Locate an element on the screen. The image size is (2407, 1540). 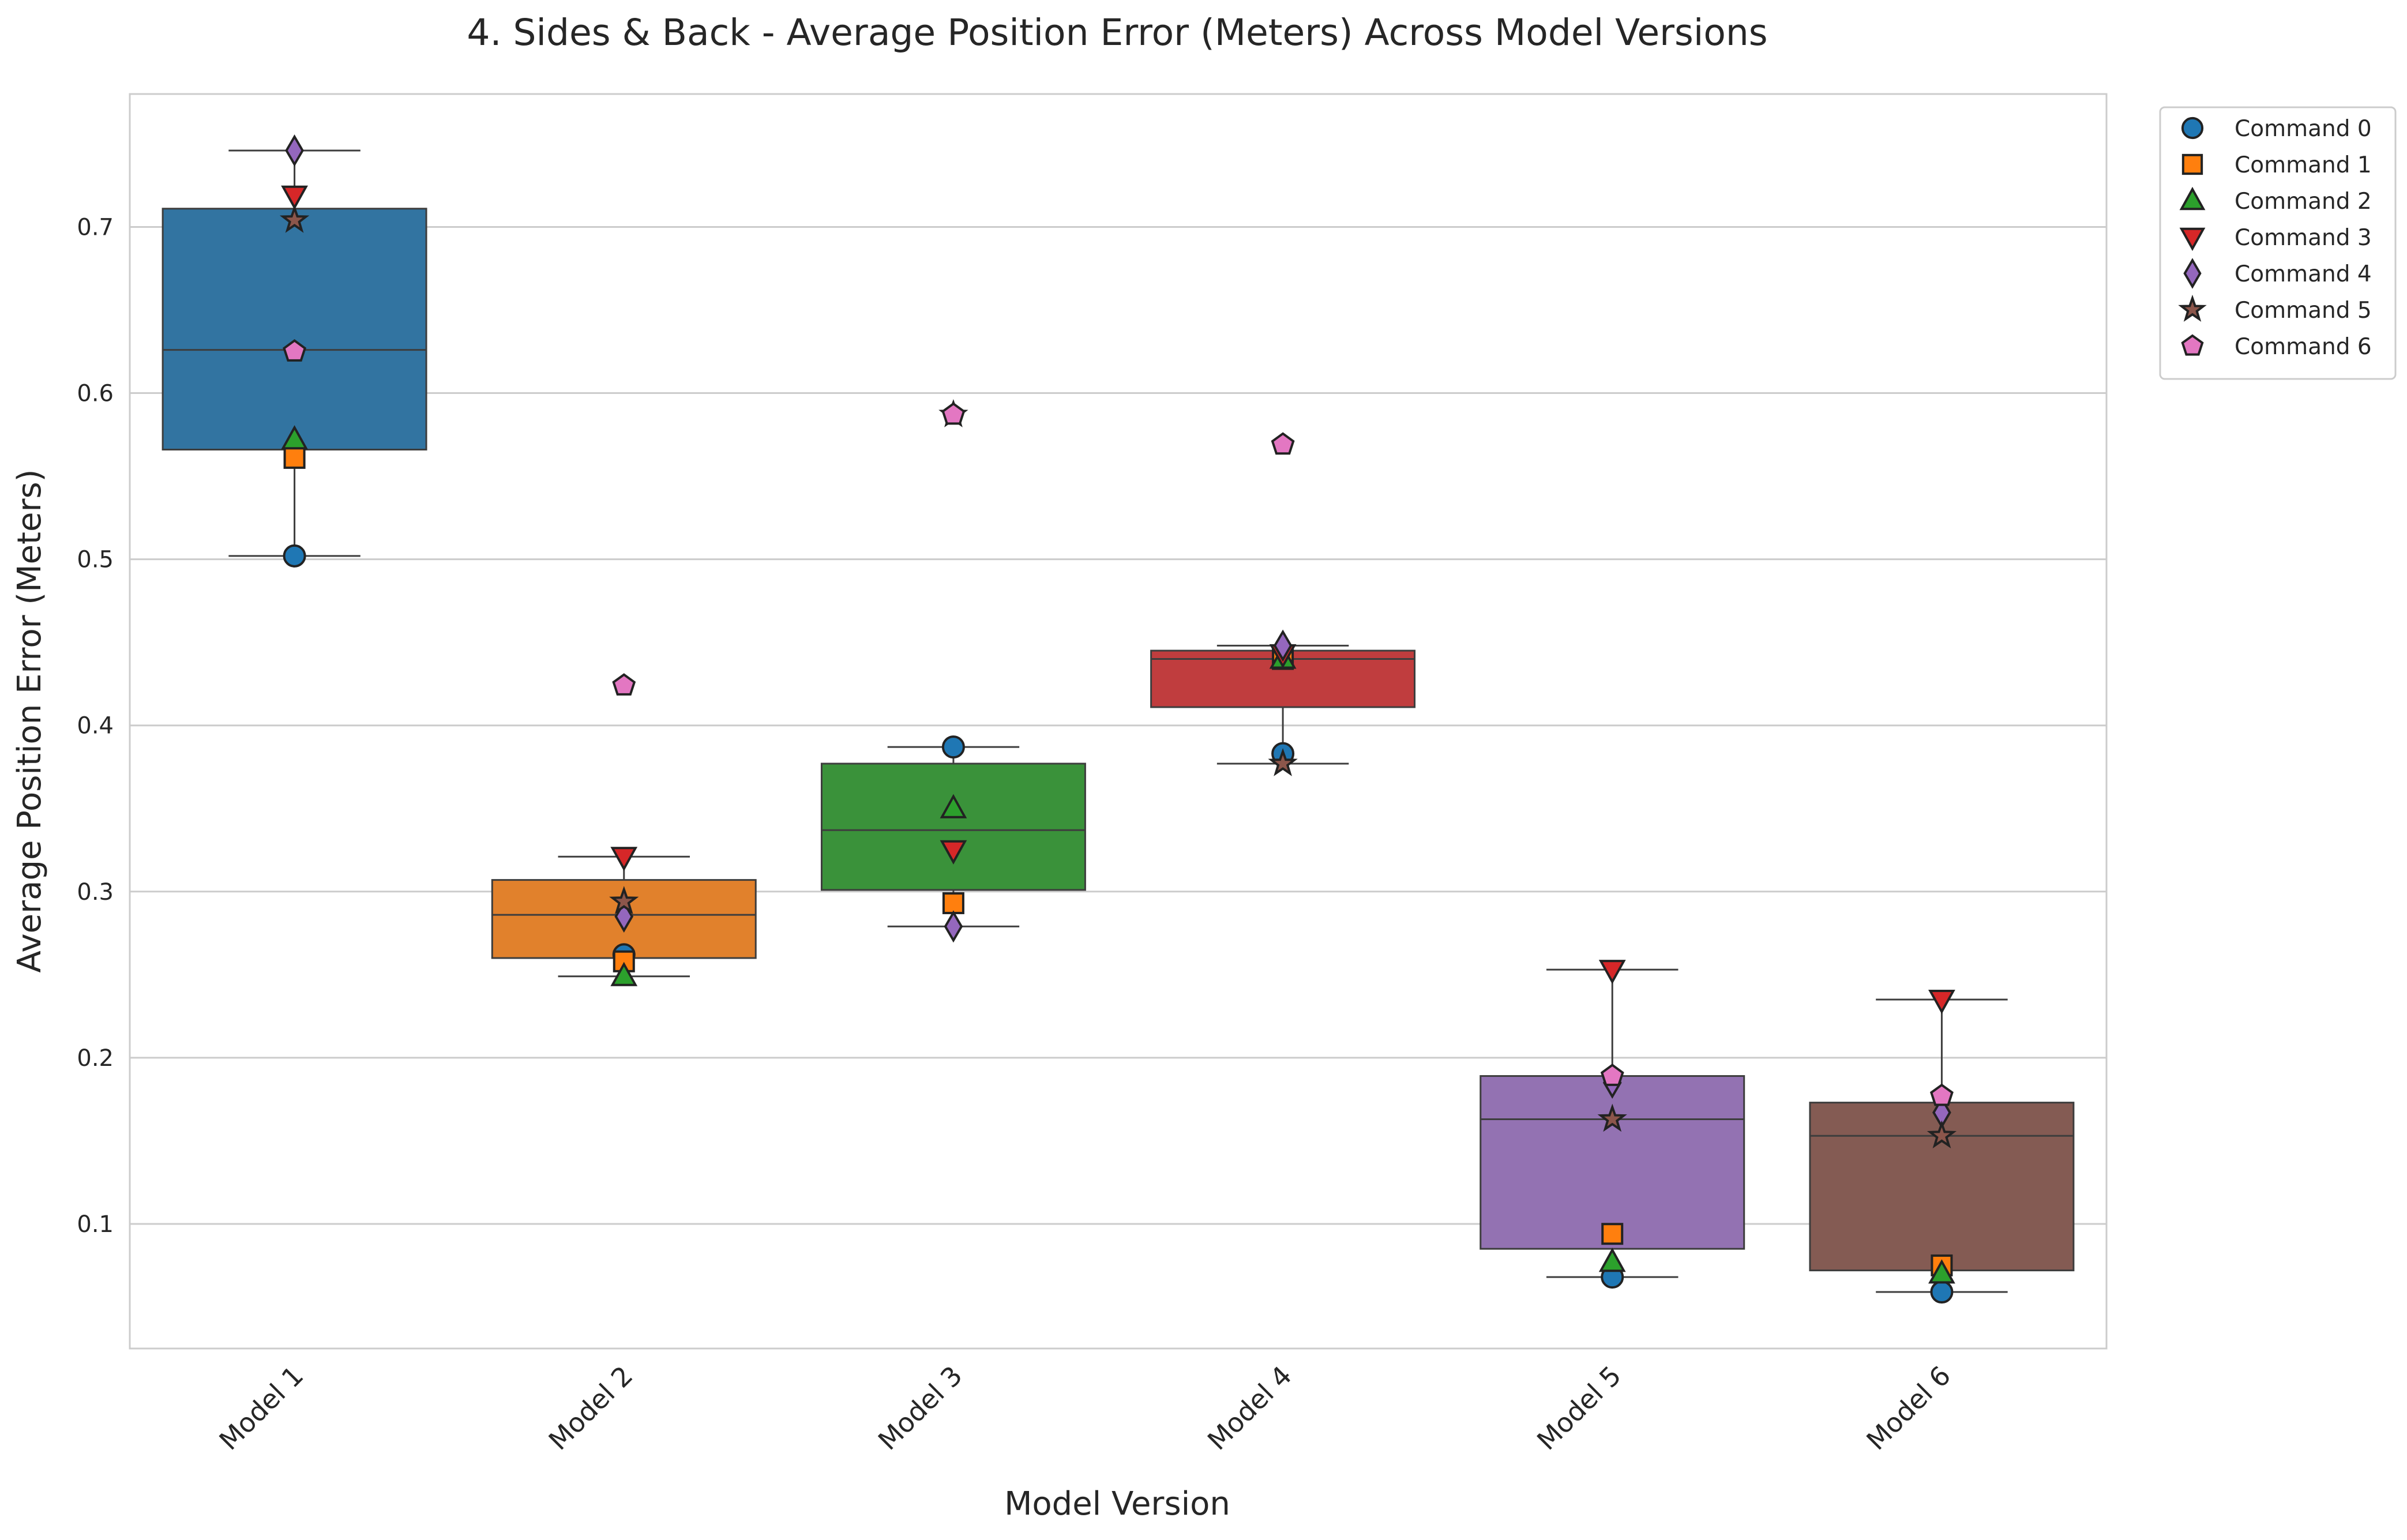
x-axis-title: Model Version is located at coordinates (1117, 1504).